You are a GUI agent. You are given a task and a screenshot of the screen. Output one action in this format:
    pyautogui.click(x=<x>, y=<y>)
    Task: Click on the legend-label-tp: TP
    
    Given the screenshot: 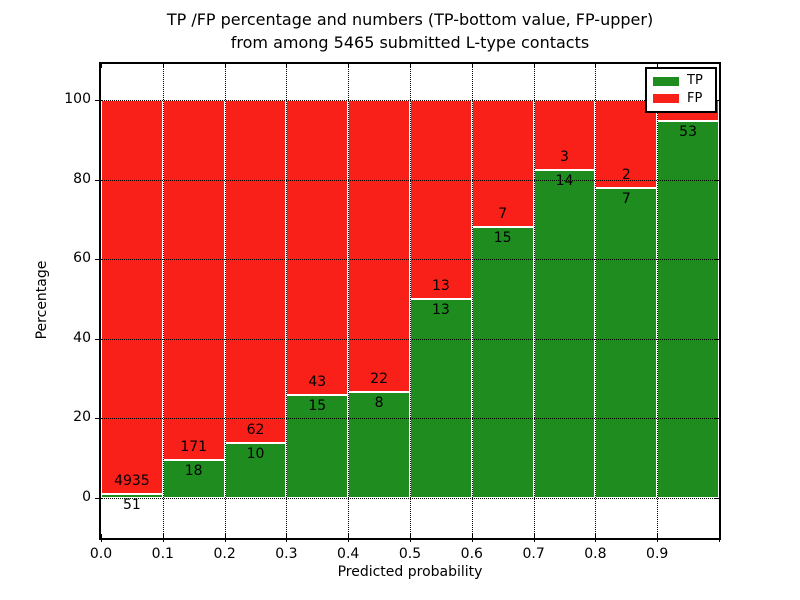 What is the action you would take?
    pyautogui.click(x=695, y=81)
    